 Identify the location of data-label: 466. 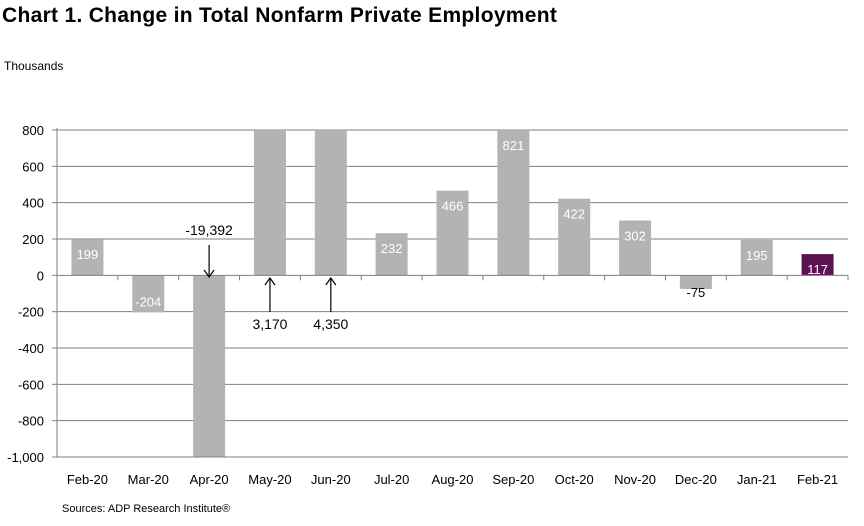
(453, 206).